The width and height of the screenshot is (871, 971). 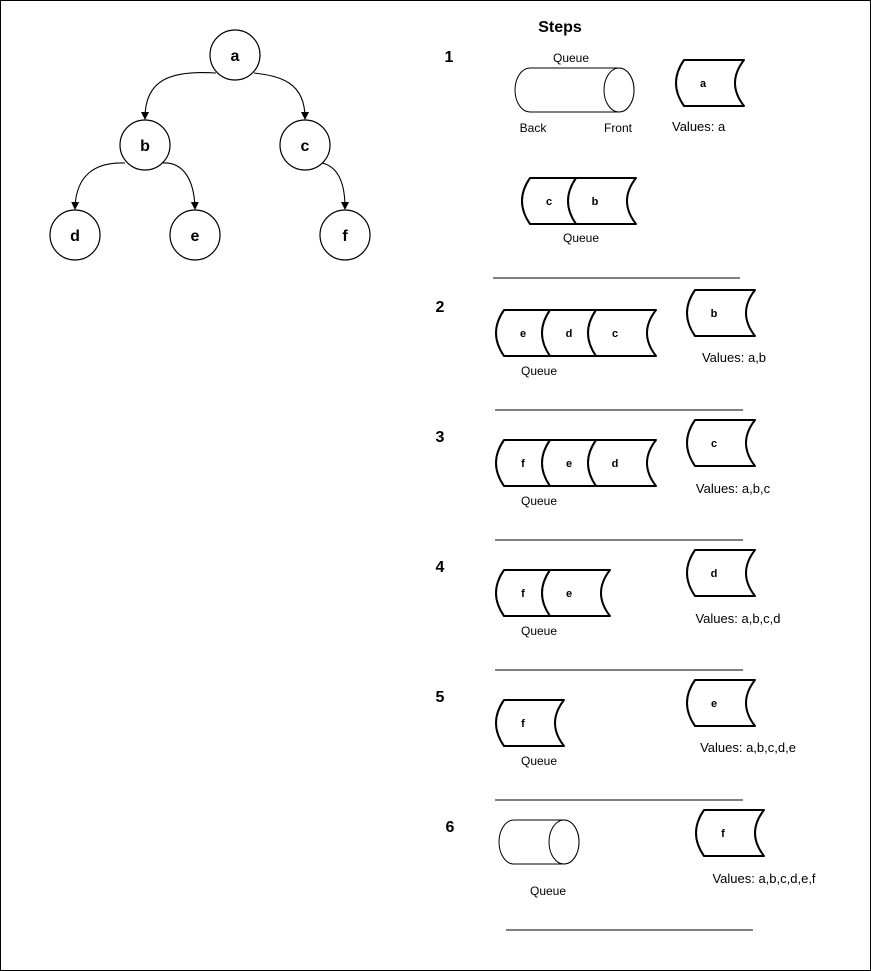 I want to click on queue-token-c: c, so click(x=622, y=333).